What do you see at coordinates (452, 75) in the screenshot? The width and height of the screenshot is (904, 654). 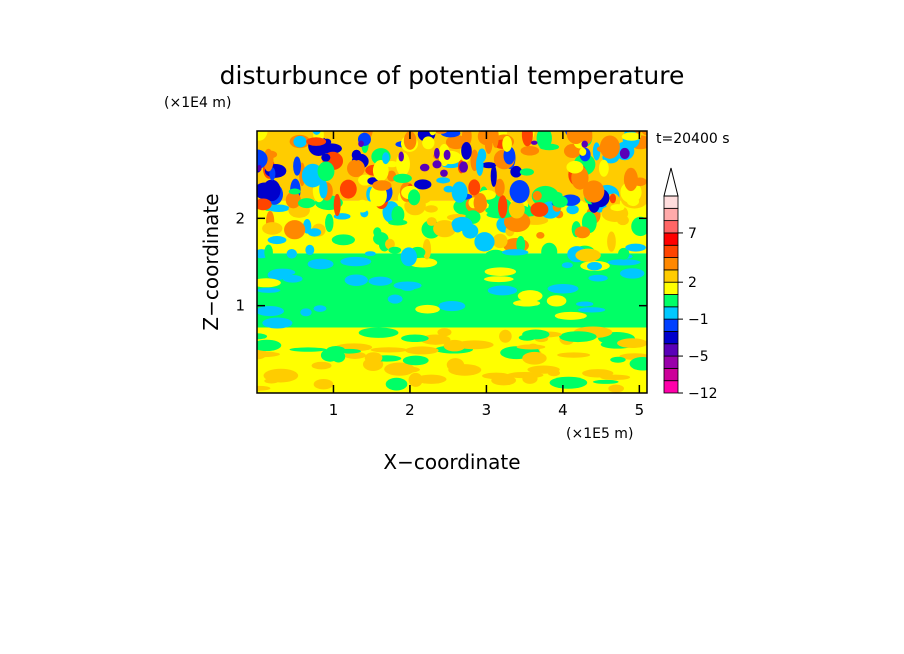 I see `chart-title: disturbunce of potential temperature` at bounding box center [452, 75].